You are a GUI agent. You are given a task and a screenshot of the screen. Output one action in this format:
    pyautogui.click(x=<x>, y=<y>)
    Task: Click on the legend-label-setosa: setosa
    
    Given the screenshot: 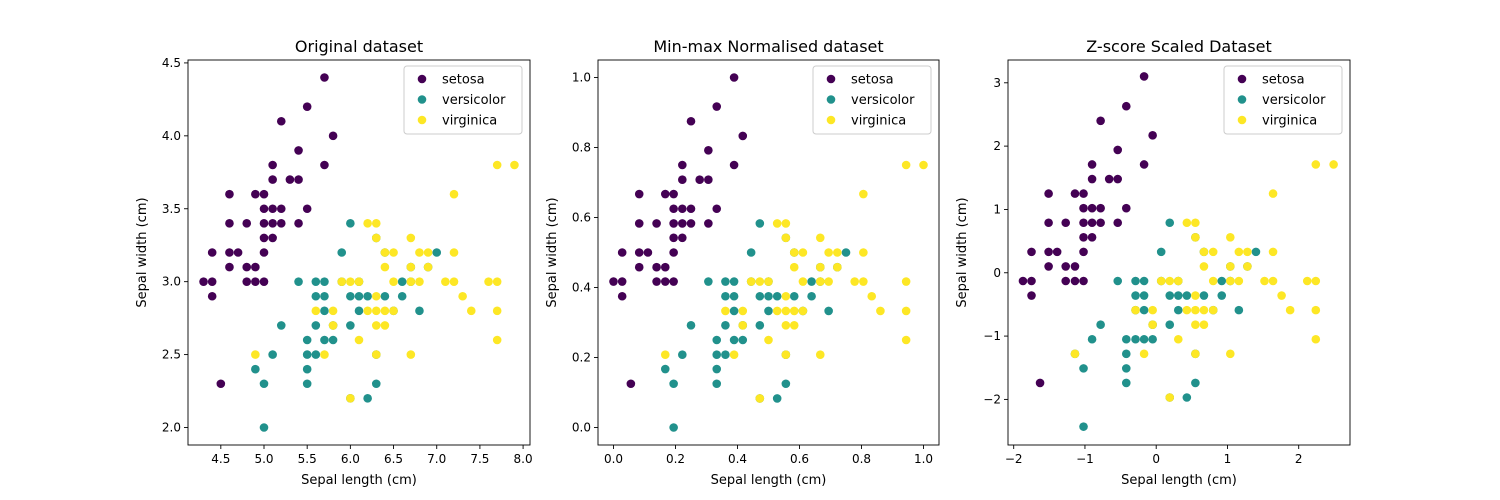 What is the action you would take?
    pyautogui.click(x=1283, y=80)
    